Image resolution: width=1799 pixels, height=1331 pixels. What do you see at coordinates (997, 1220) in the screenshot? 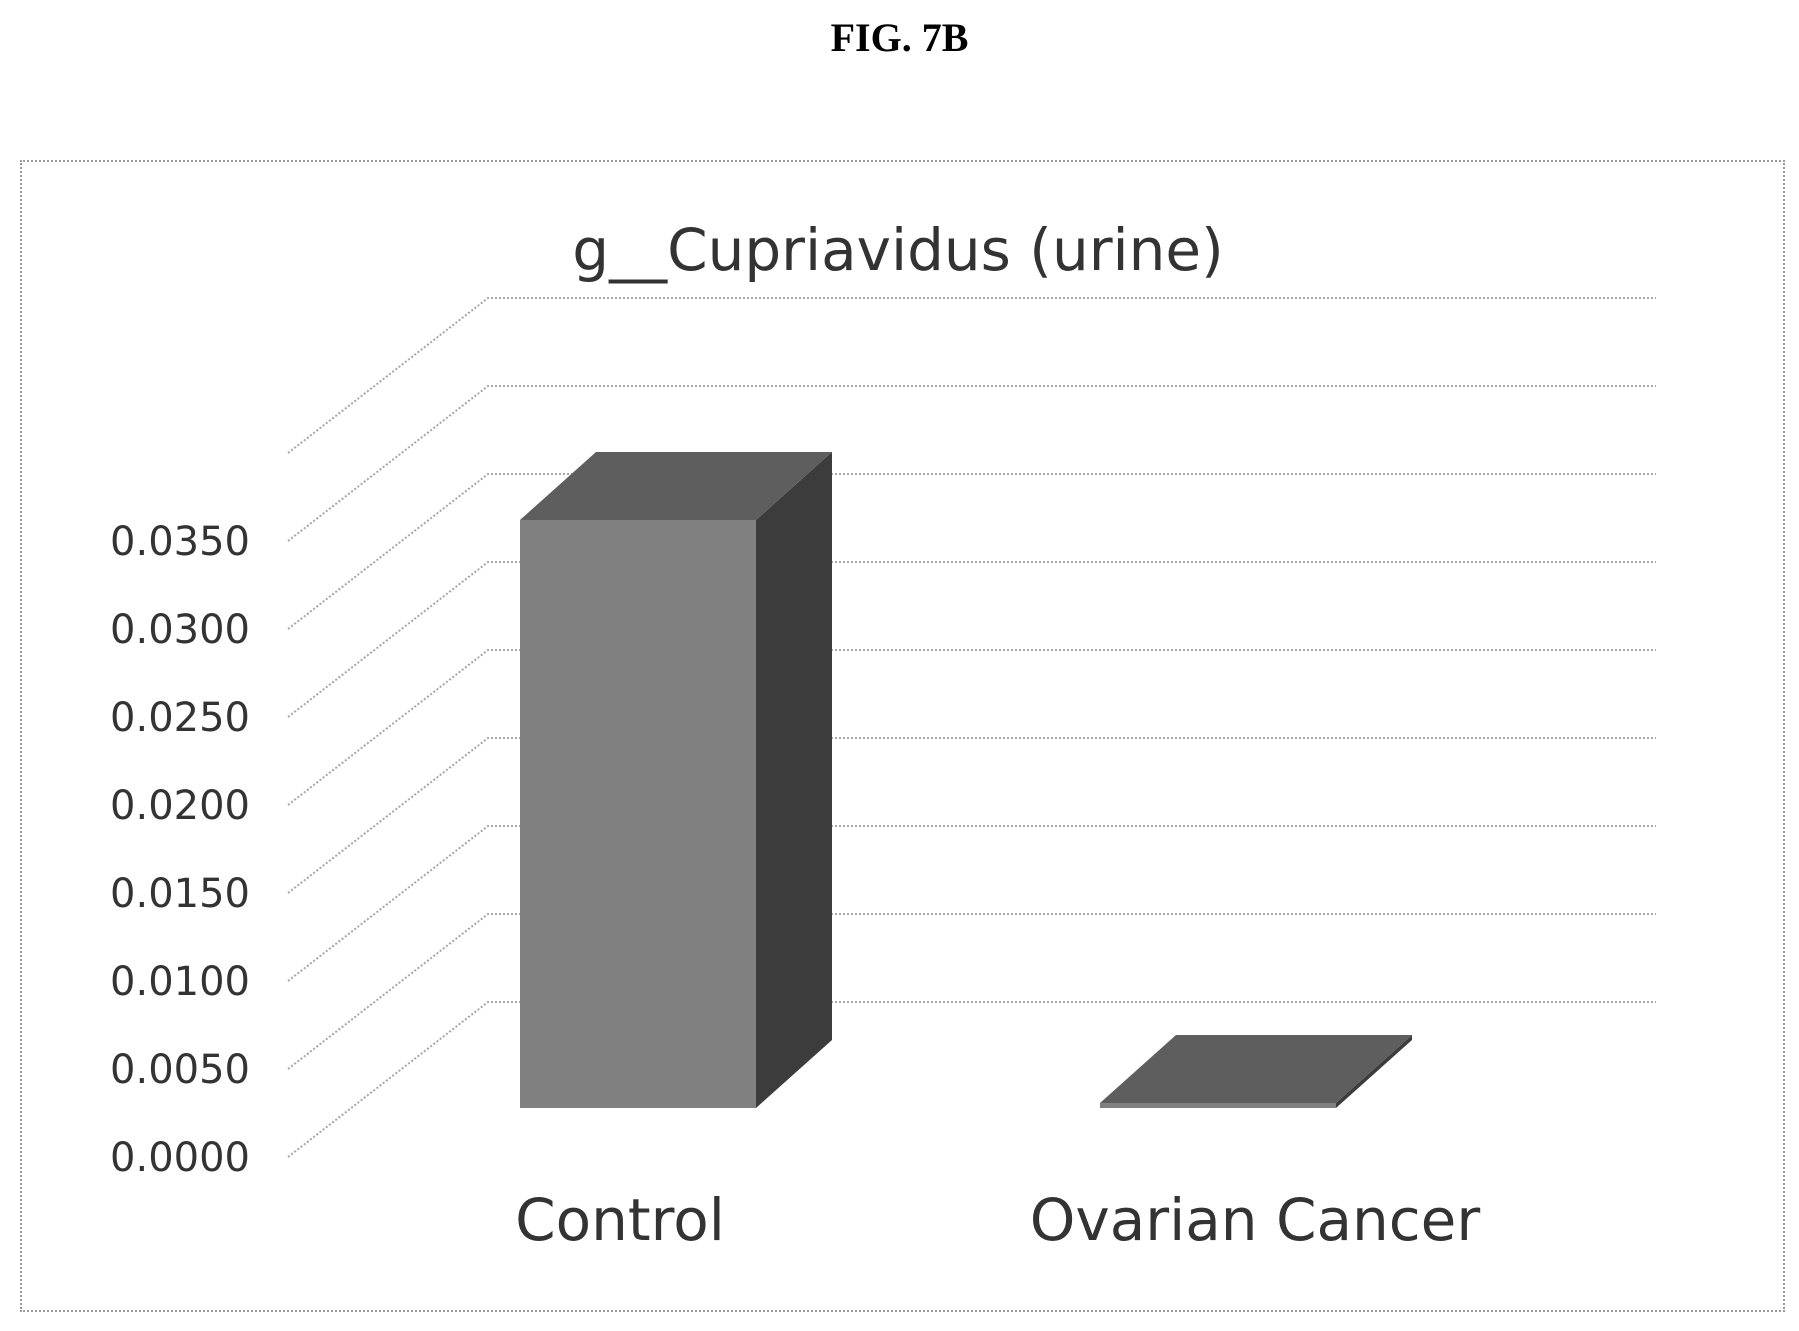
I see `x-axis-labels: Control Ovarian Cancer` at bounding box center [997, 1220].